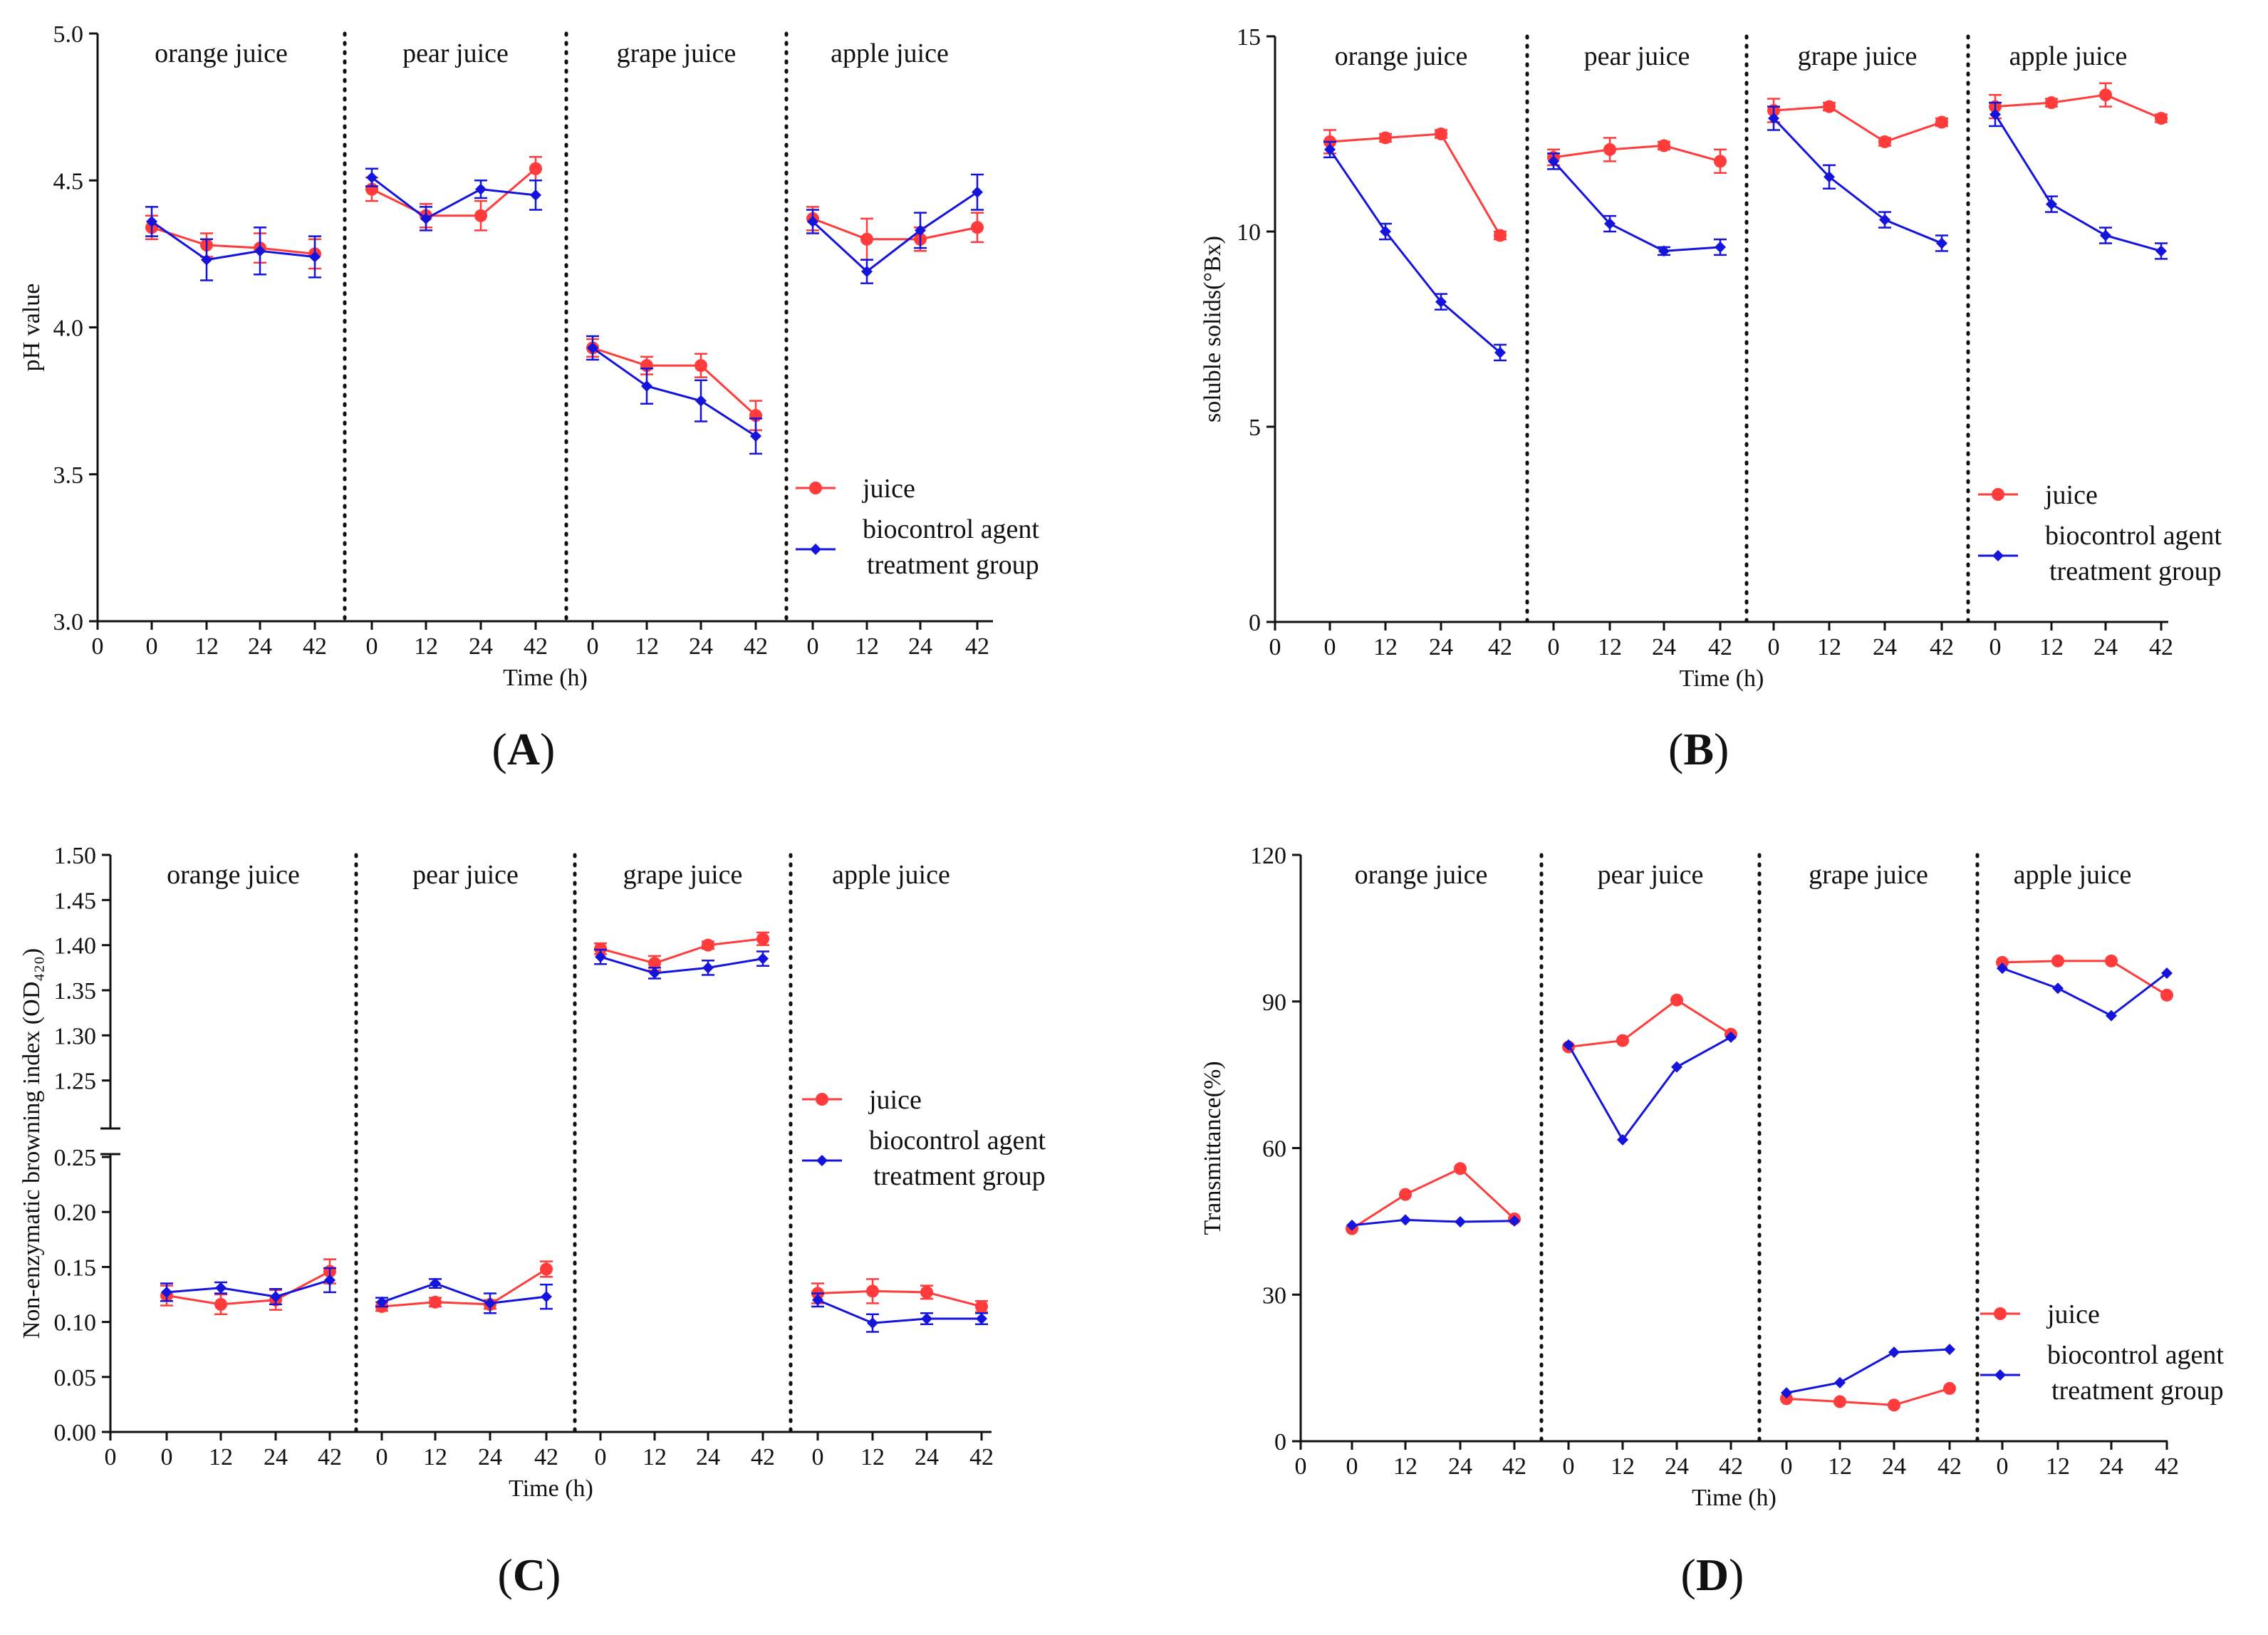  What do you see at coordinates (895, 1100) in the screenshot?
I see `legend-label: juice` at bounding box center [895, 1100].